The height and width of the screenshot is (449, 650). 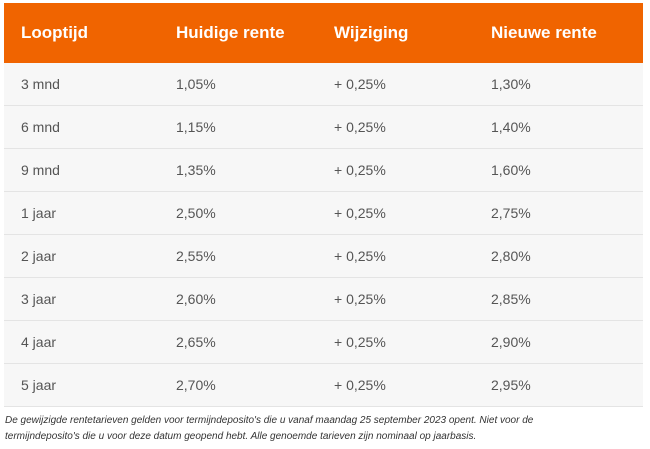 I want to click on cell-looptijd: 3 mnd, so click(x=90, y=84).